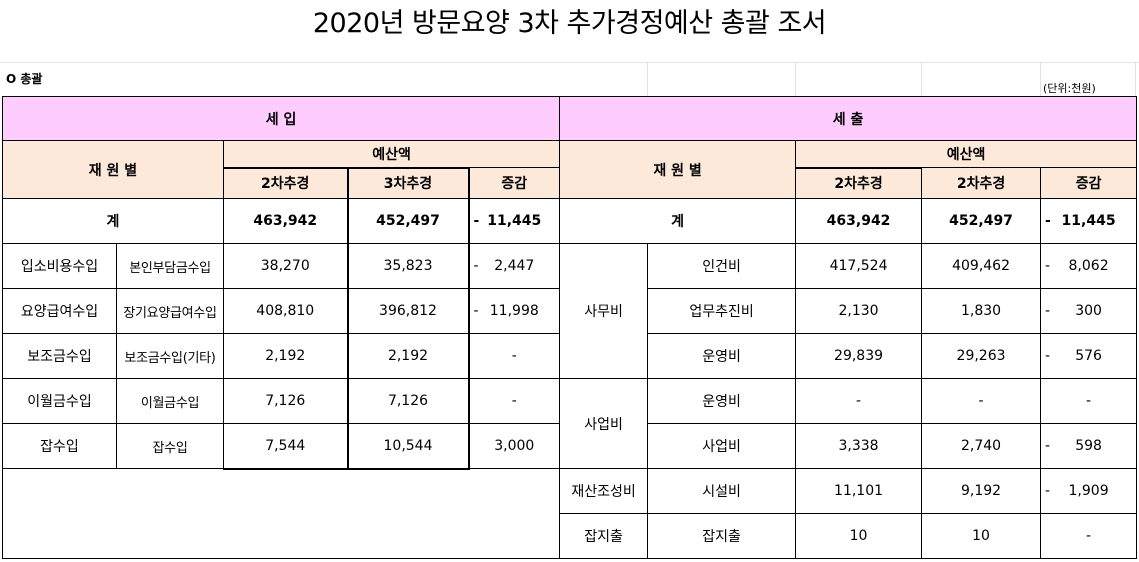 The width and height of the screenshot is (1139, 562). I want to click on expense-curr: 1,830, so click(981, 311).